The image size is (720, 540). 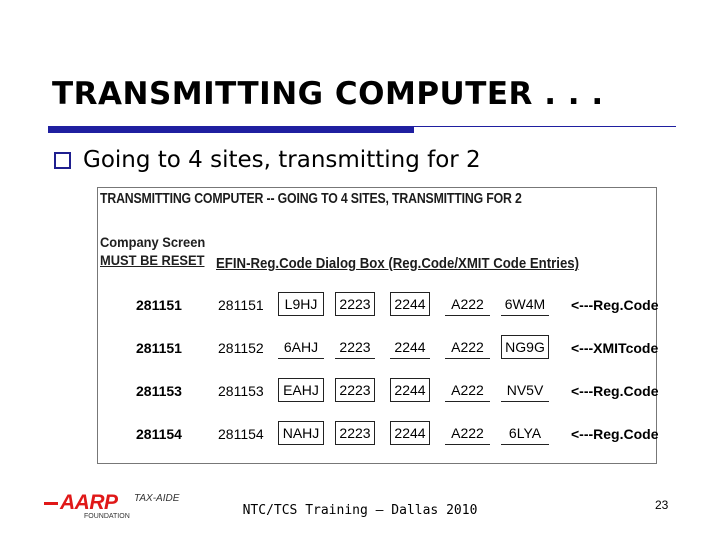 I want to click on page-number: 23, so click(x=662, y=505).